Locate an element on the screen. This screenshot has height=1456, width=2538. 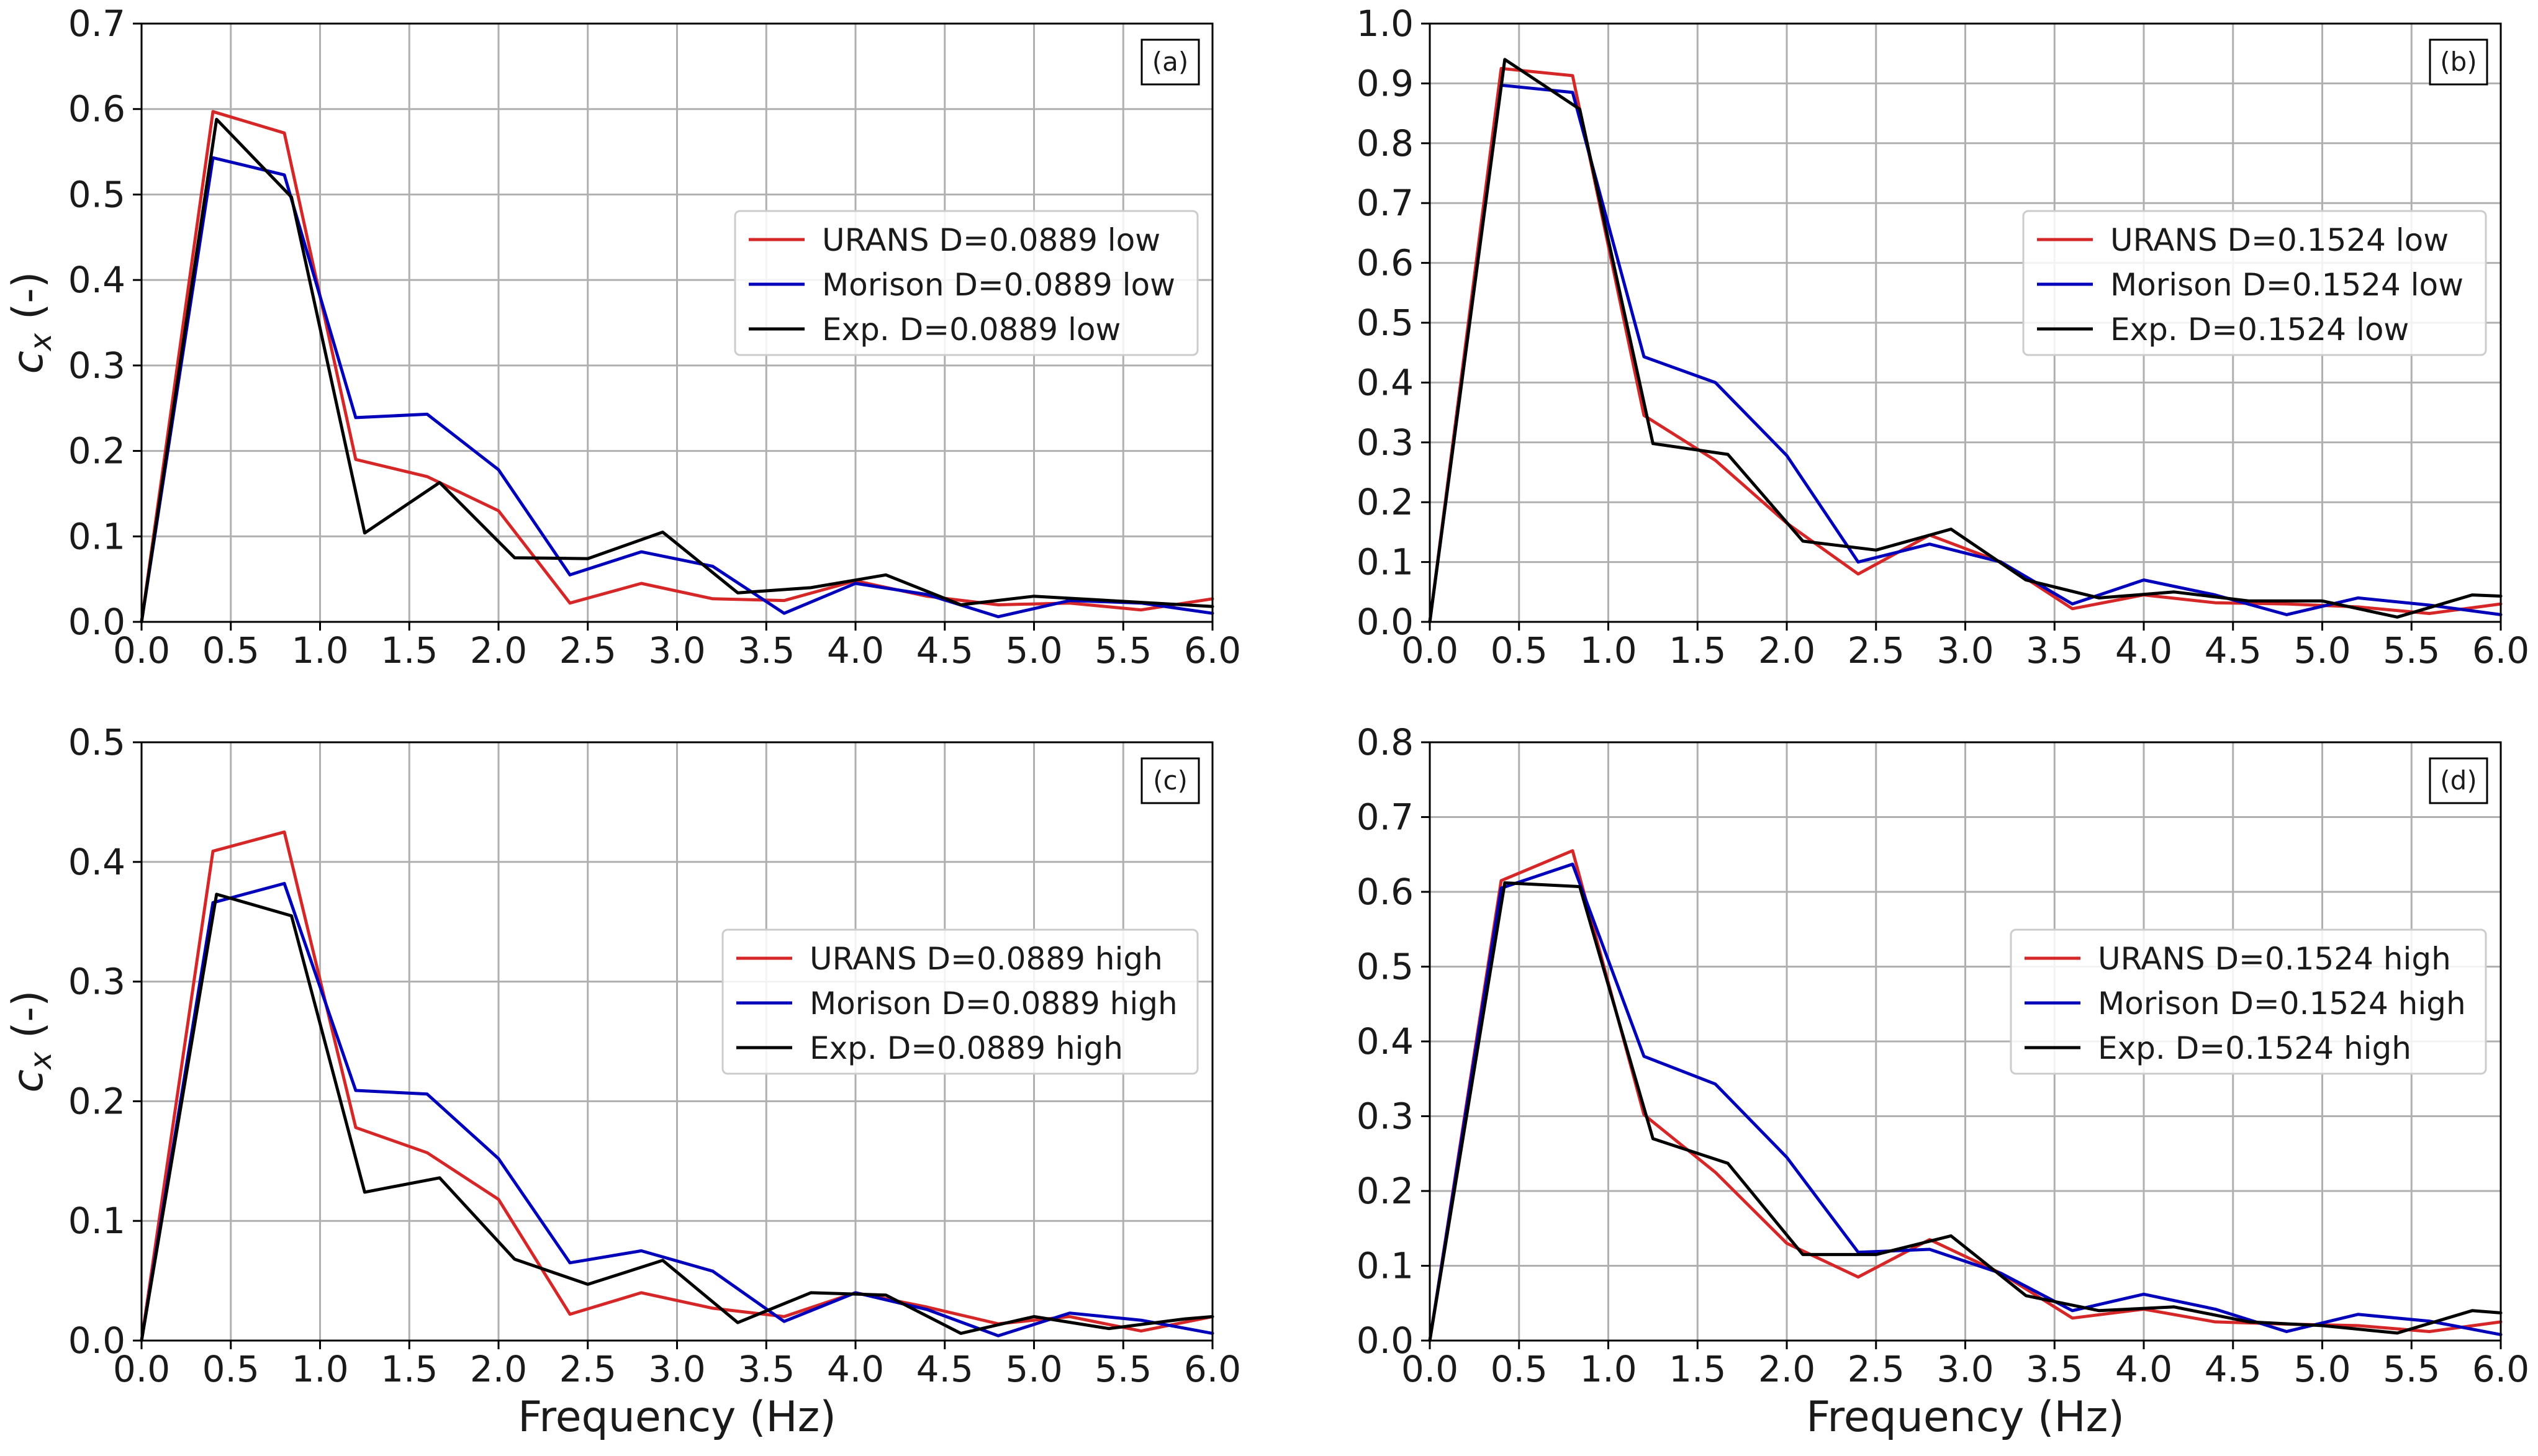
panel-tag-label: (b) is located at coordinates (2459, 62).